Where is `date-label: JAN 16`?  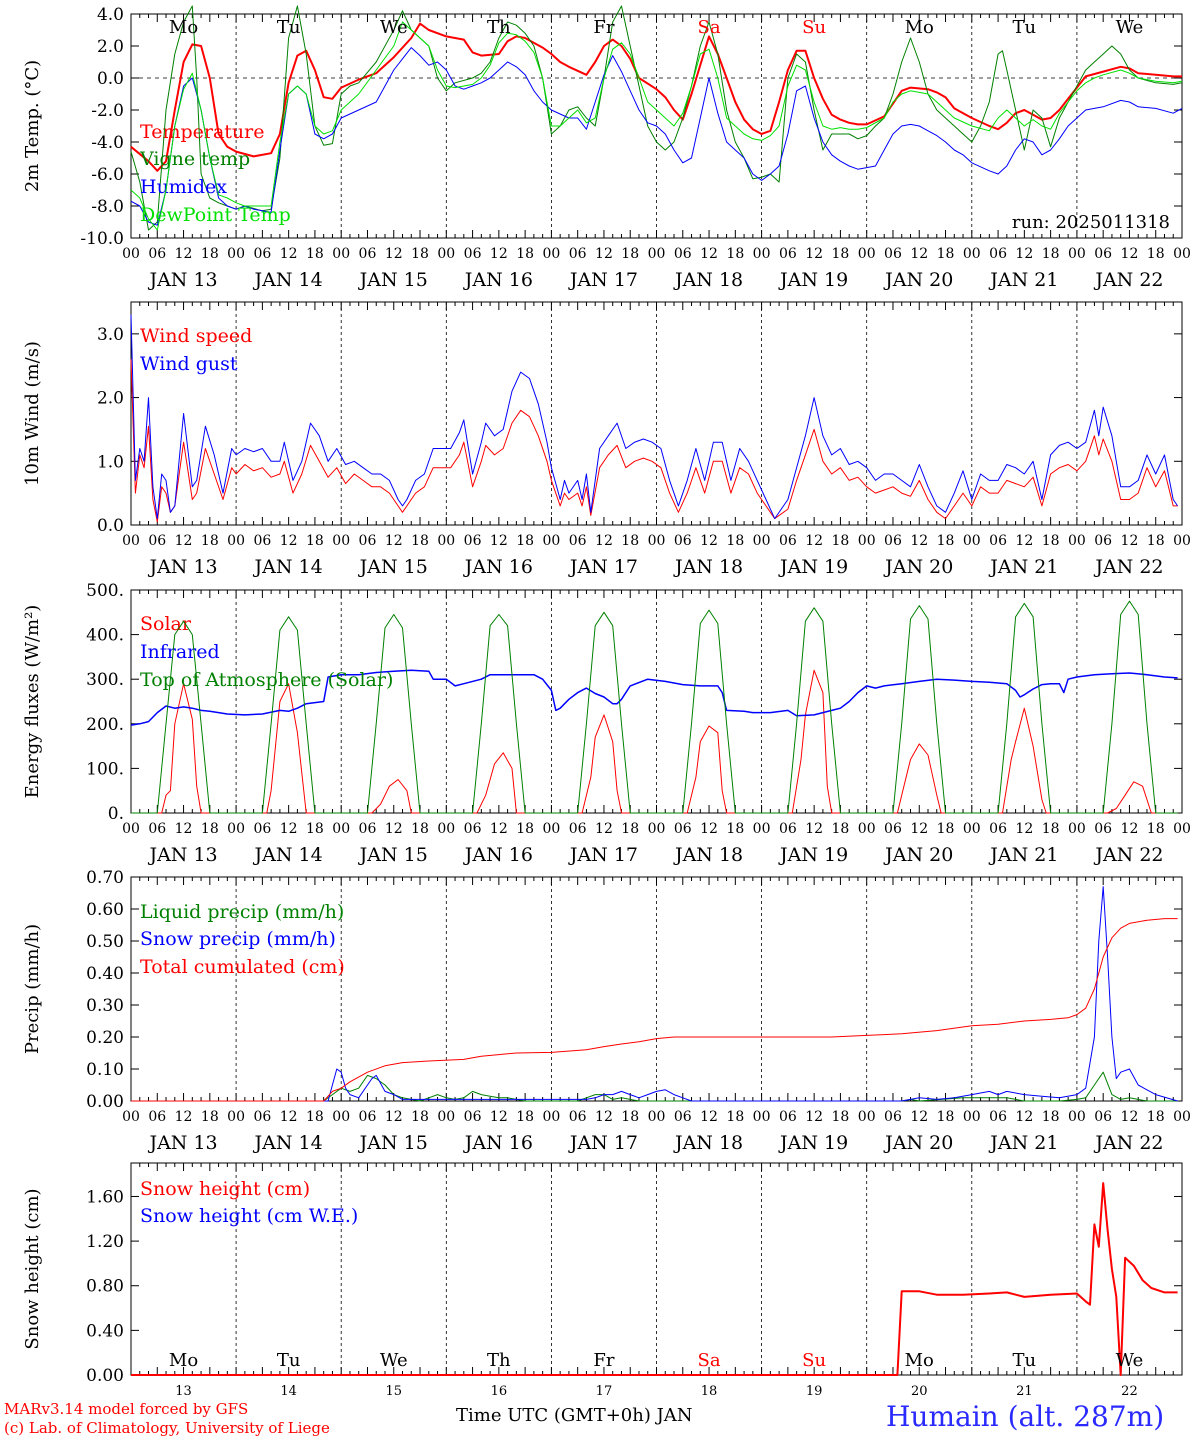
date-label: JAN 16 is located at coordinates (498, 855).